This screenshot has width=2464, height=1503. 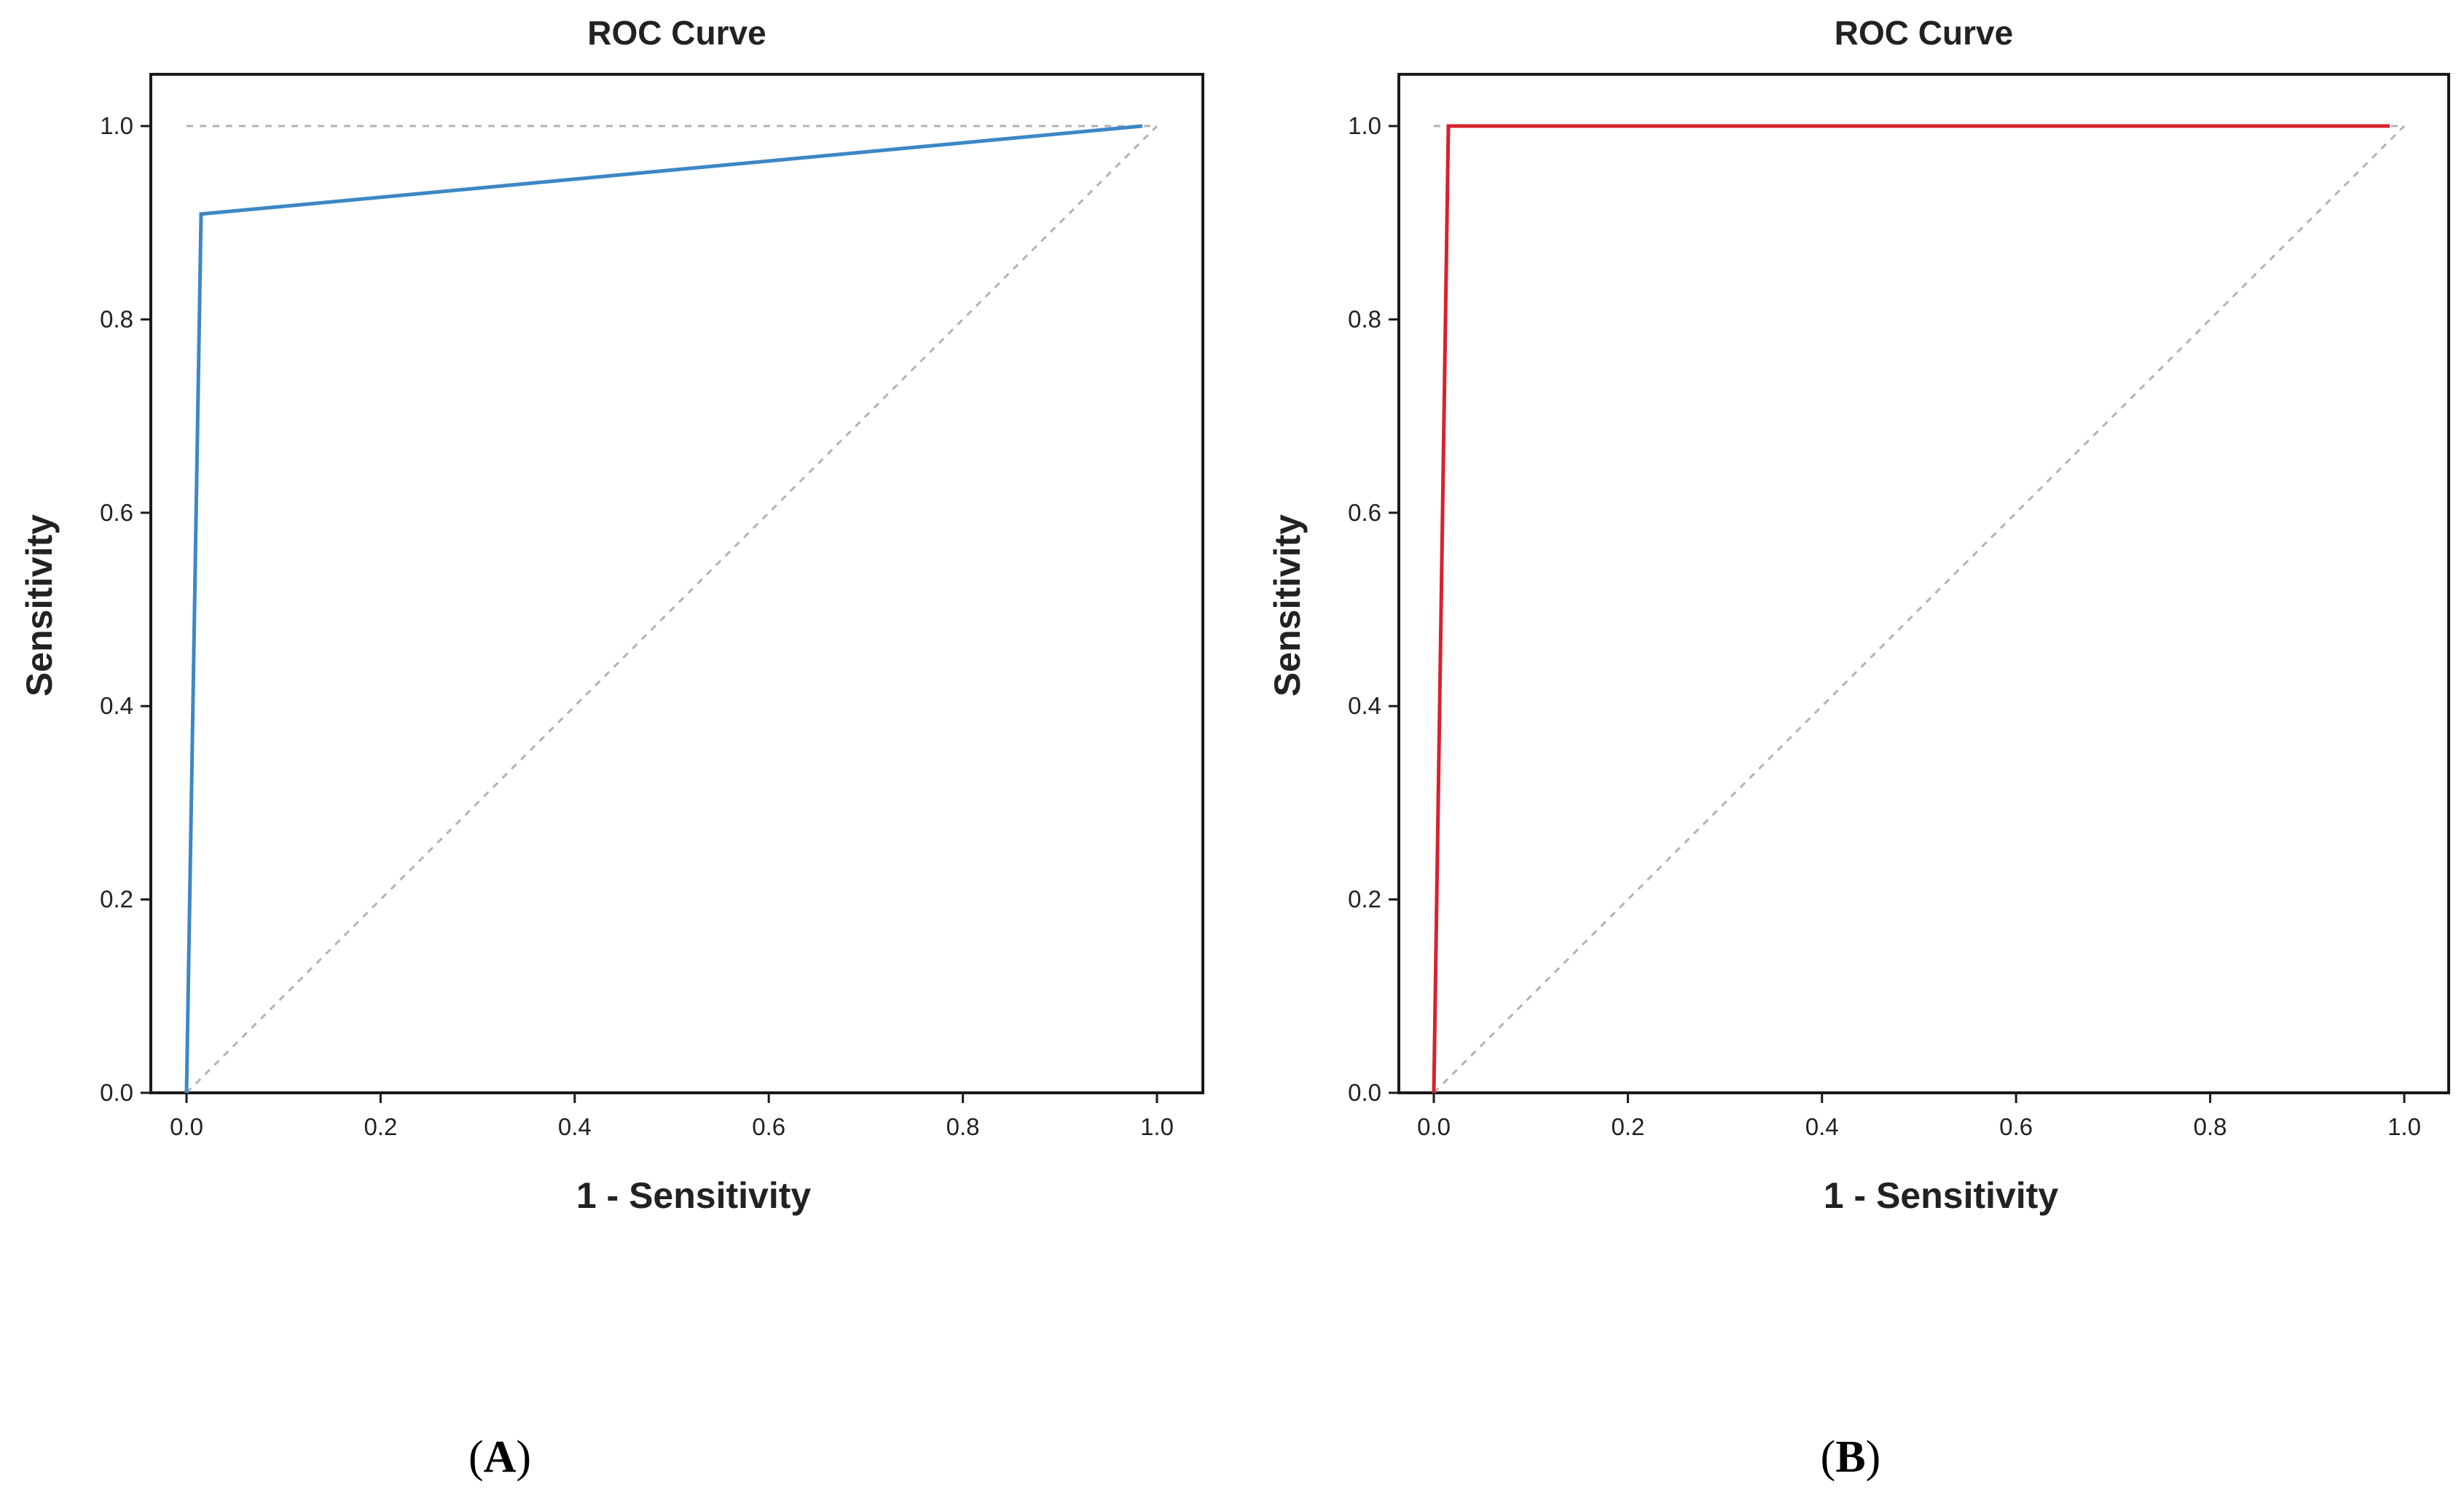 I want to click on panel-label: (B), so click(x=1851, y=1457).